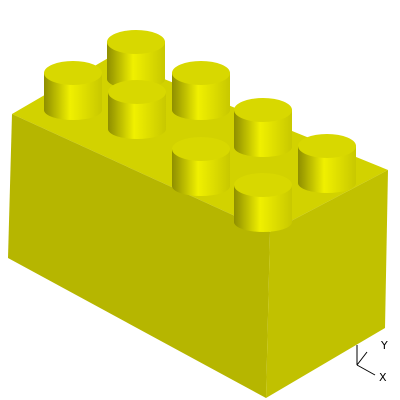 The height and width of the screenshot is (400, 400). What do you see at coordinates (362, 358) in the screenshot?
I see `z-axis-line` at bounding box center [362, 358].